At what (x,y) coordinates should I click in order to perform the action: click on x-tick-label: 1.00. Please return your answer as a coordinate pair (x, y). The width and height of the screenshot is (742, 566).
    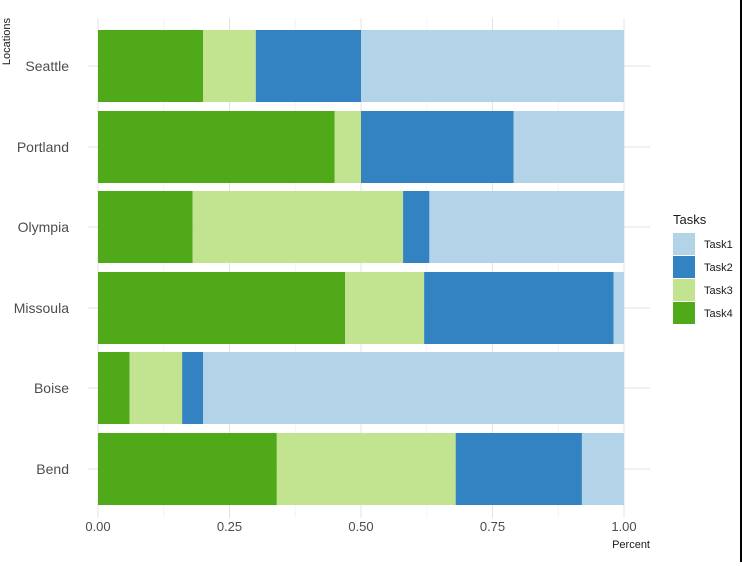
    Looking at the image, I should click on (623, 526).